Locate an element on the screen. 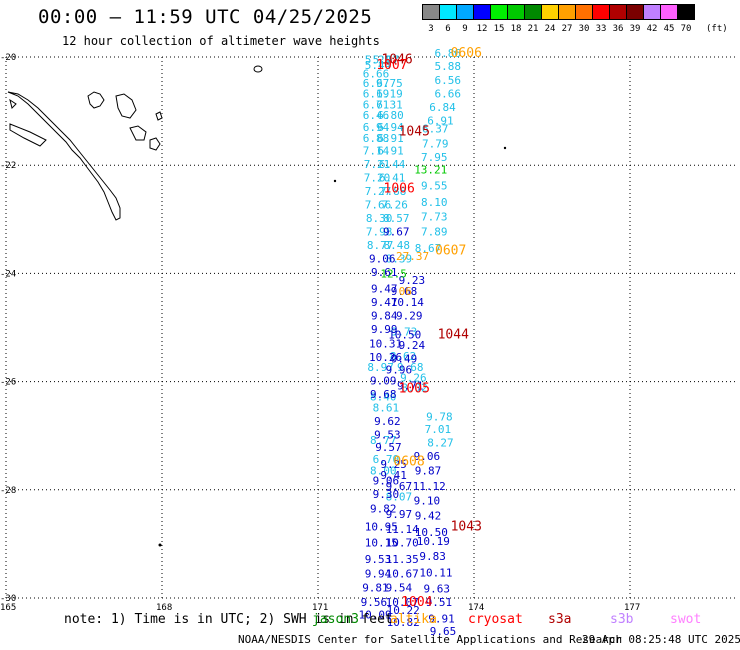 The image size is (740, 650). wave-height-value: 13.21 is located at coordinates (430, 169).